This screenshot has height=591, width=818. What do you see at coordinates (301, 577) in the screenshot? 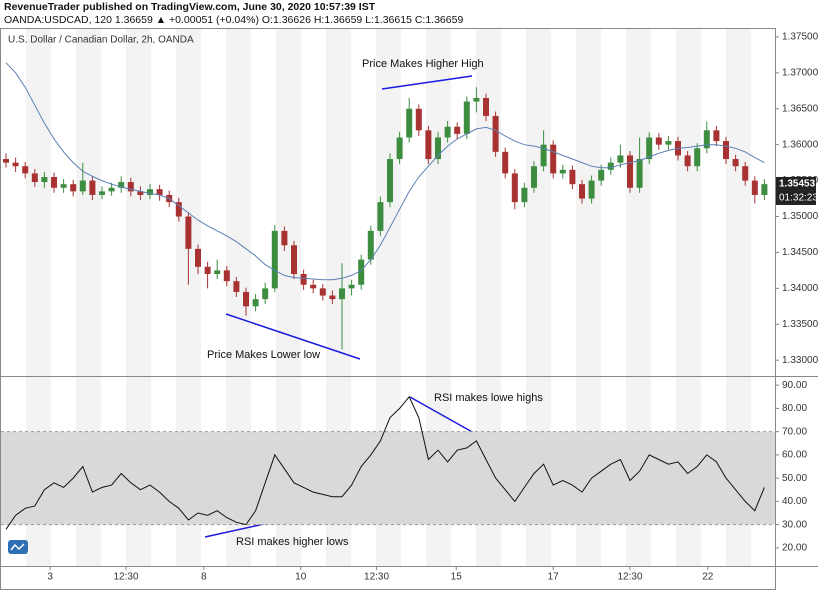
I see `x-tick-label: 10` at bounding box center [301, 577].